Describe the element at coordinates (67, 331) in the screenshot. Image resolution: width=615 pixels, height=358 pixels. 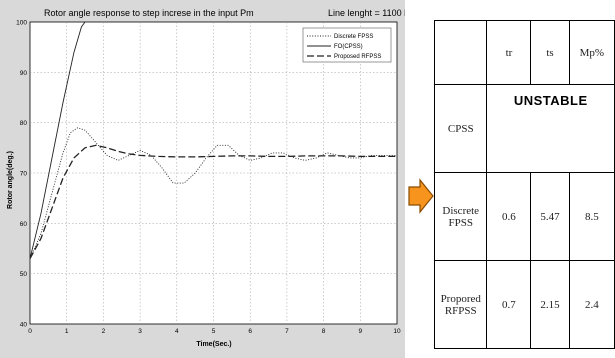
I see `x-tick-label: 1` at that location.